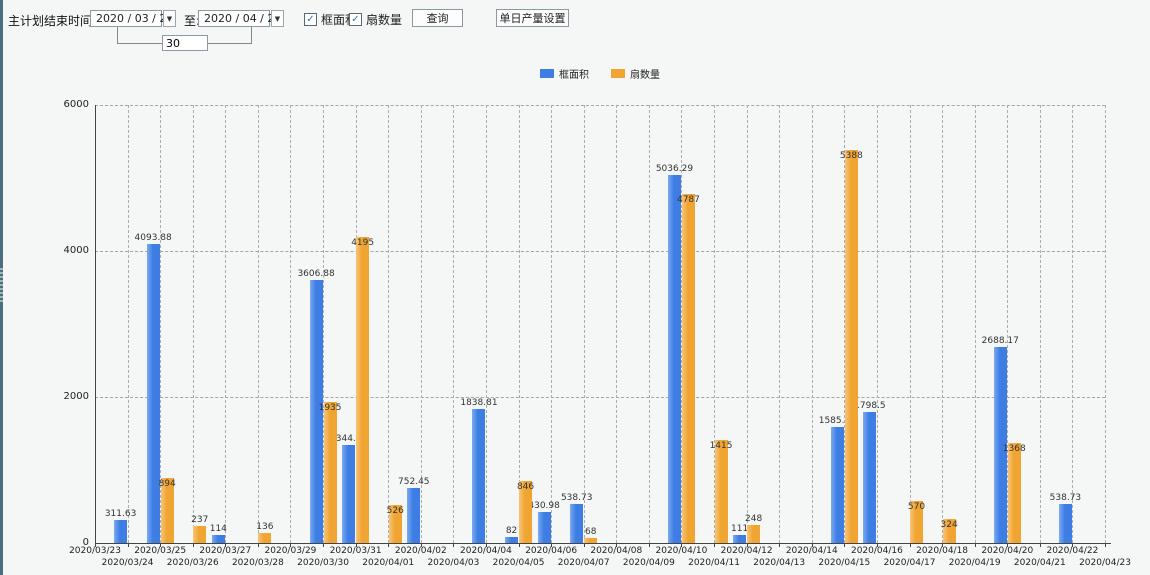 The width and height of the screenshot is (1150, 575). I want to click on bar-value-label: 311.63, so click(120, 514).